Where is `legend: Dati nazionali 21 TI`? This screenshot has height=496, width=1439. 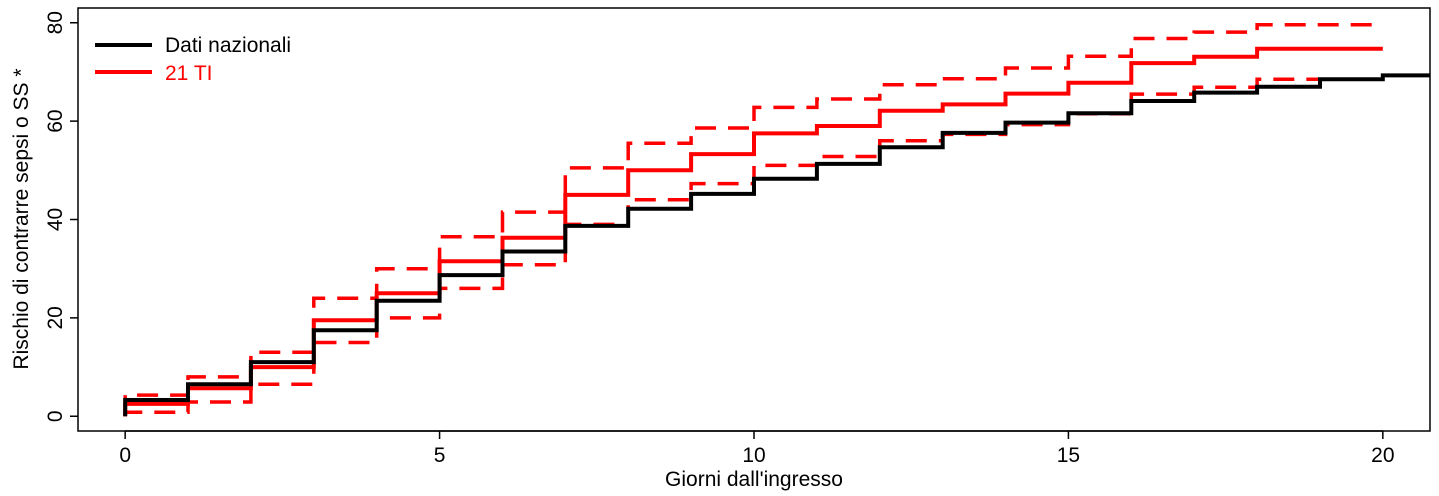
legend: Dati nazionali 21 TI is located at coordinates (193, 59).